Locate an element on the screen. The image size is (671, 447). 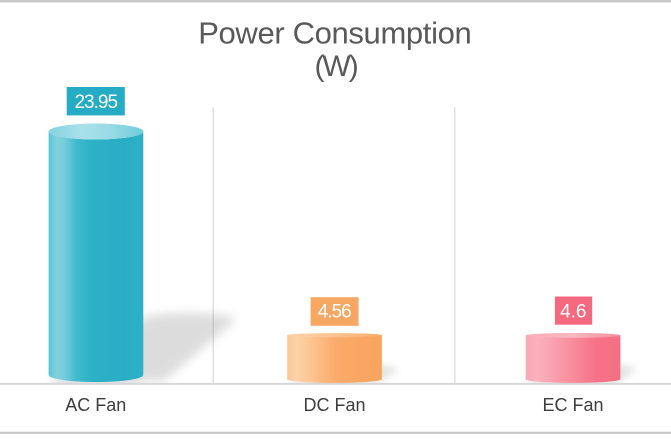
svg-text: (W) is located at coordinates (335, 66).